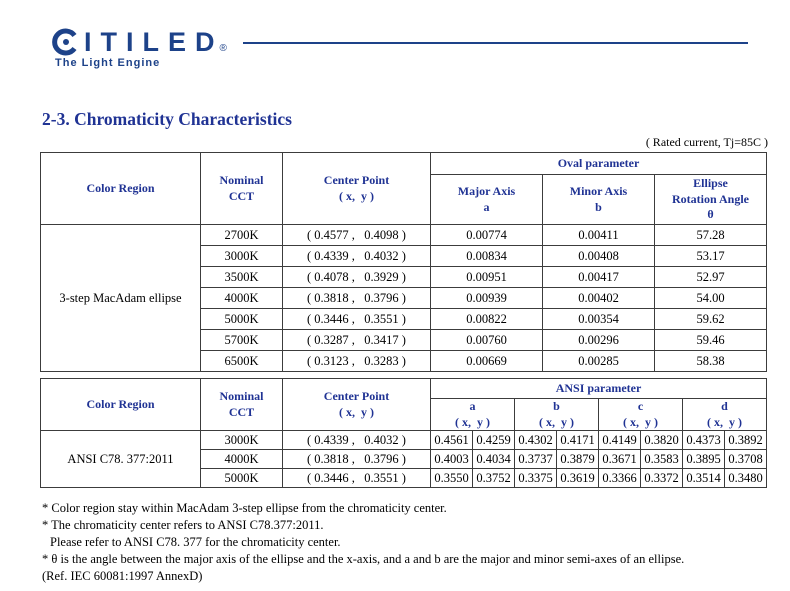 This screenshot has width=790, height=591. What do you see at coordinates (241, 235) in the screenshot?
I see `cct-cell: 2700K` at bounding box center [241, 235].